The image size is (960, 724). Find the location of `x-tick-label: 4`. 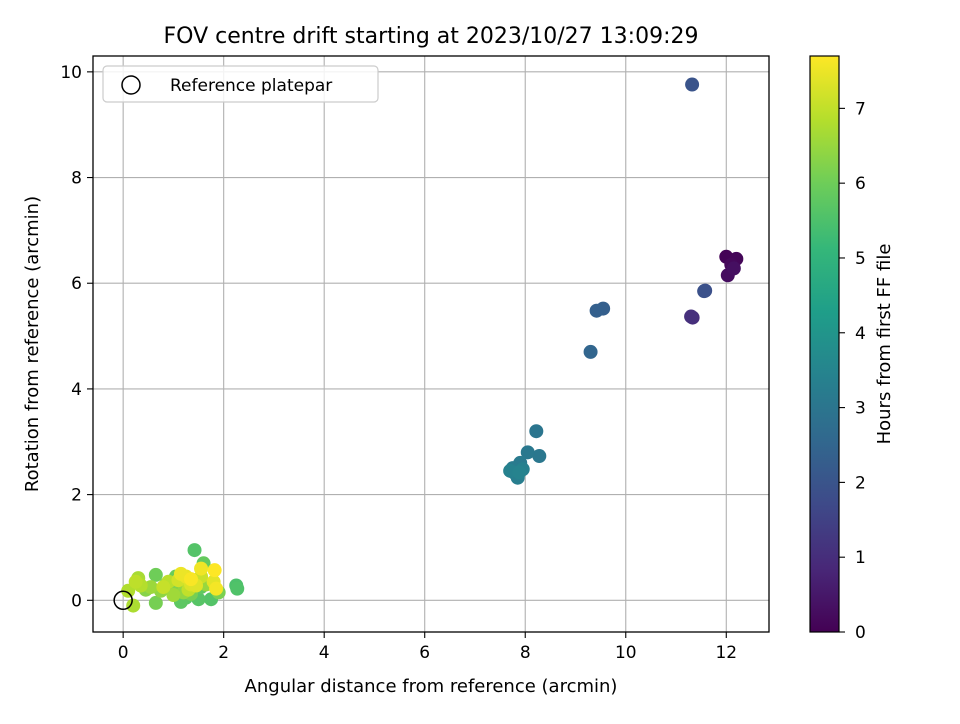

x-tick-label: 4 is located at coordinates (324, 653).